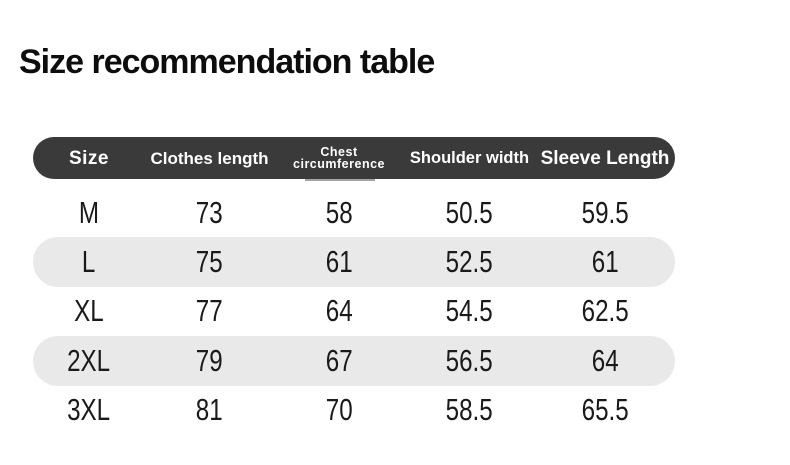  I want to click on smudge-artifact, so click(340, 180).